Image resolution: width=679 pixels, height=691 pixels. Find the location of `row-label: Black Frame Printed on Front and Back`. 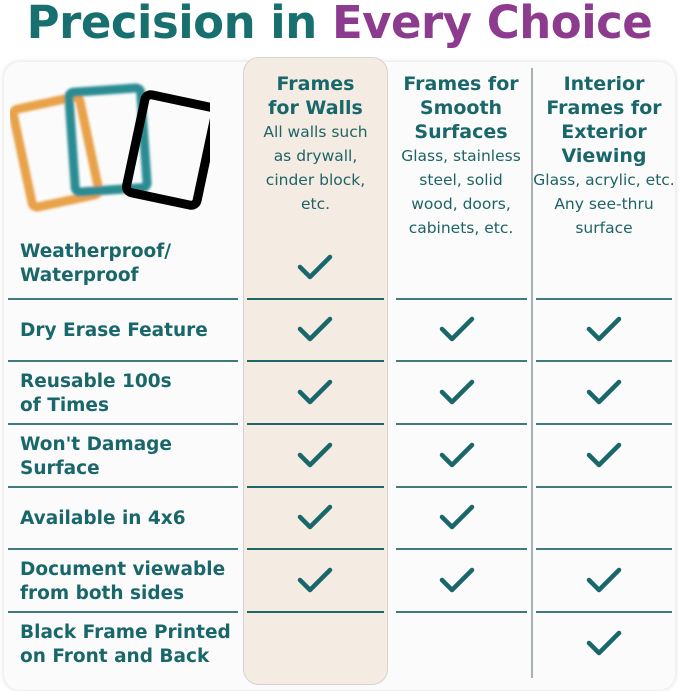

row-label: Black Frame Printed on Front and Back is located at coordinates (125, 644).